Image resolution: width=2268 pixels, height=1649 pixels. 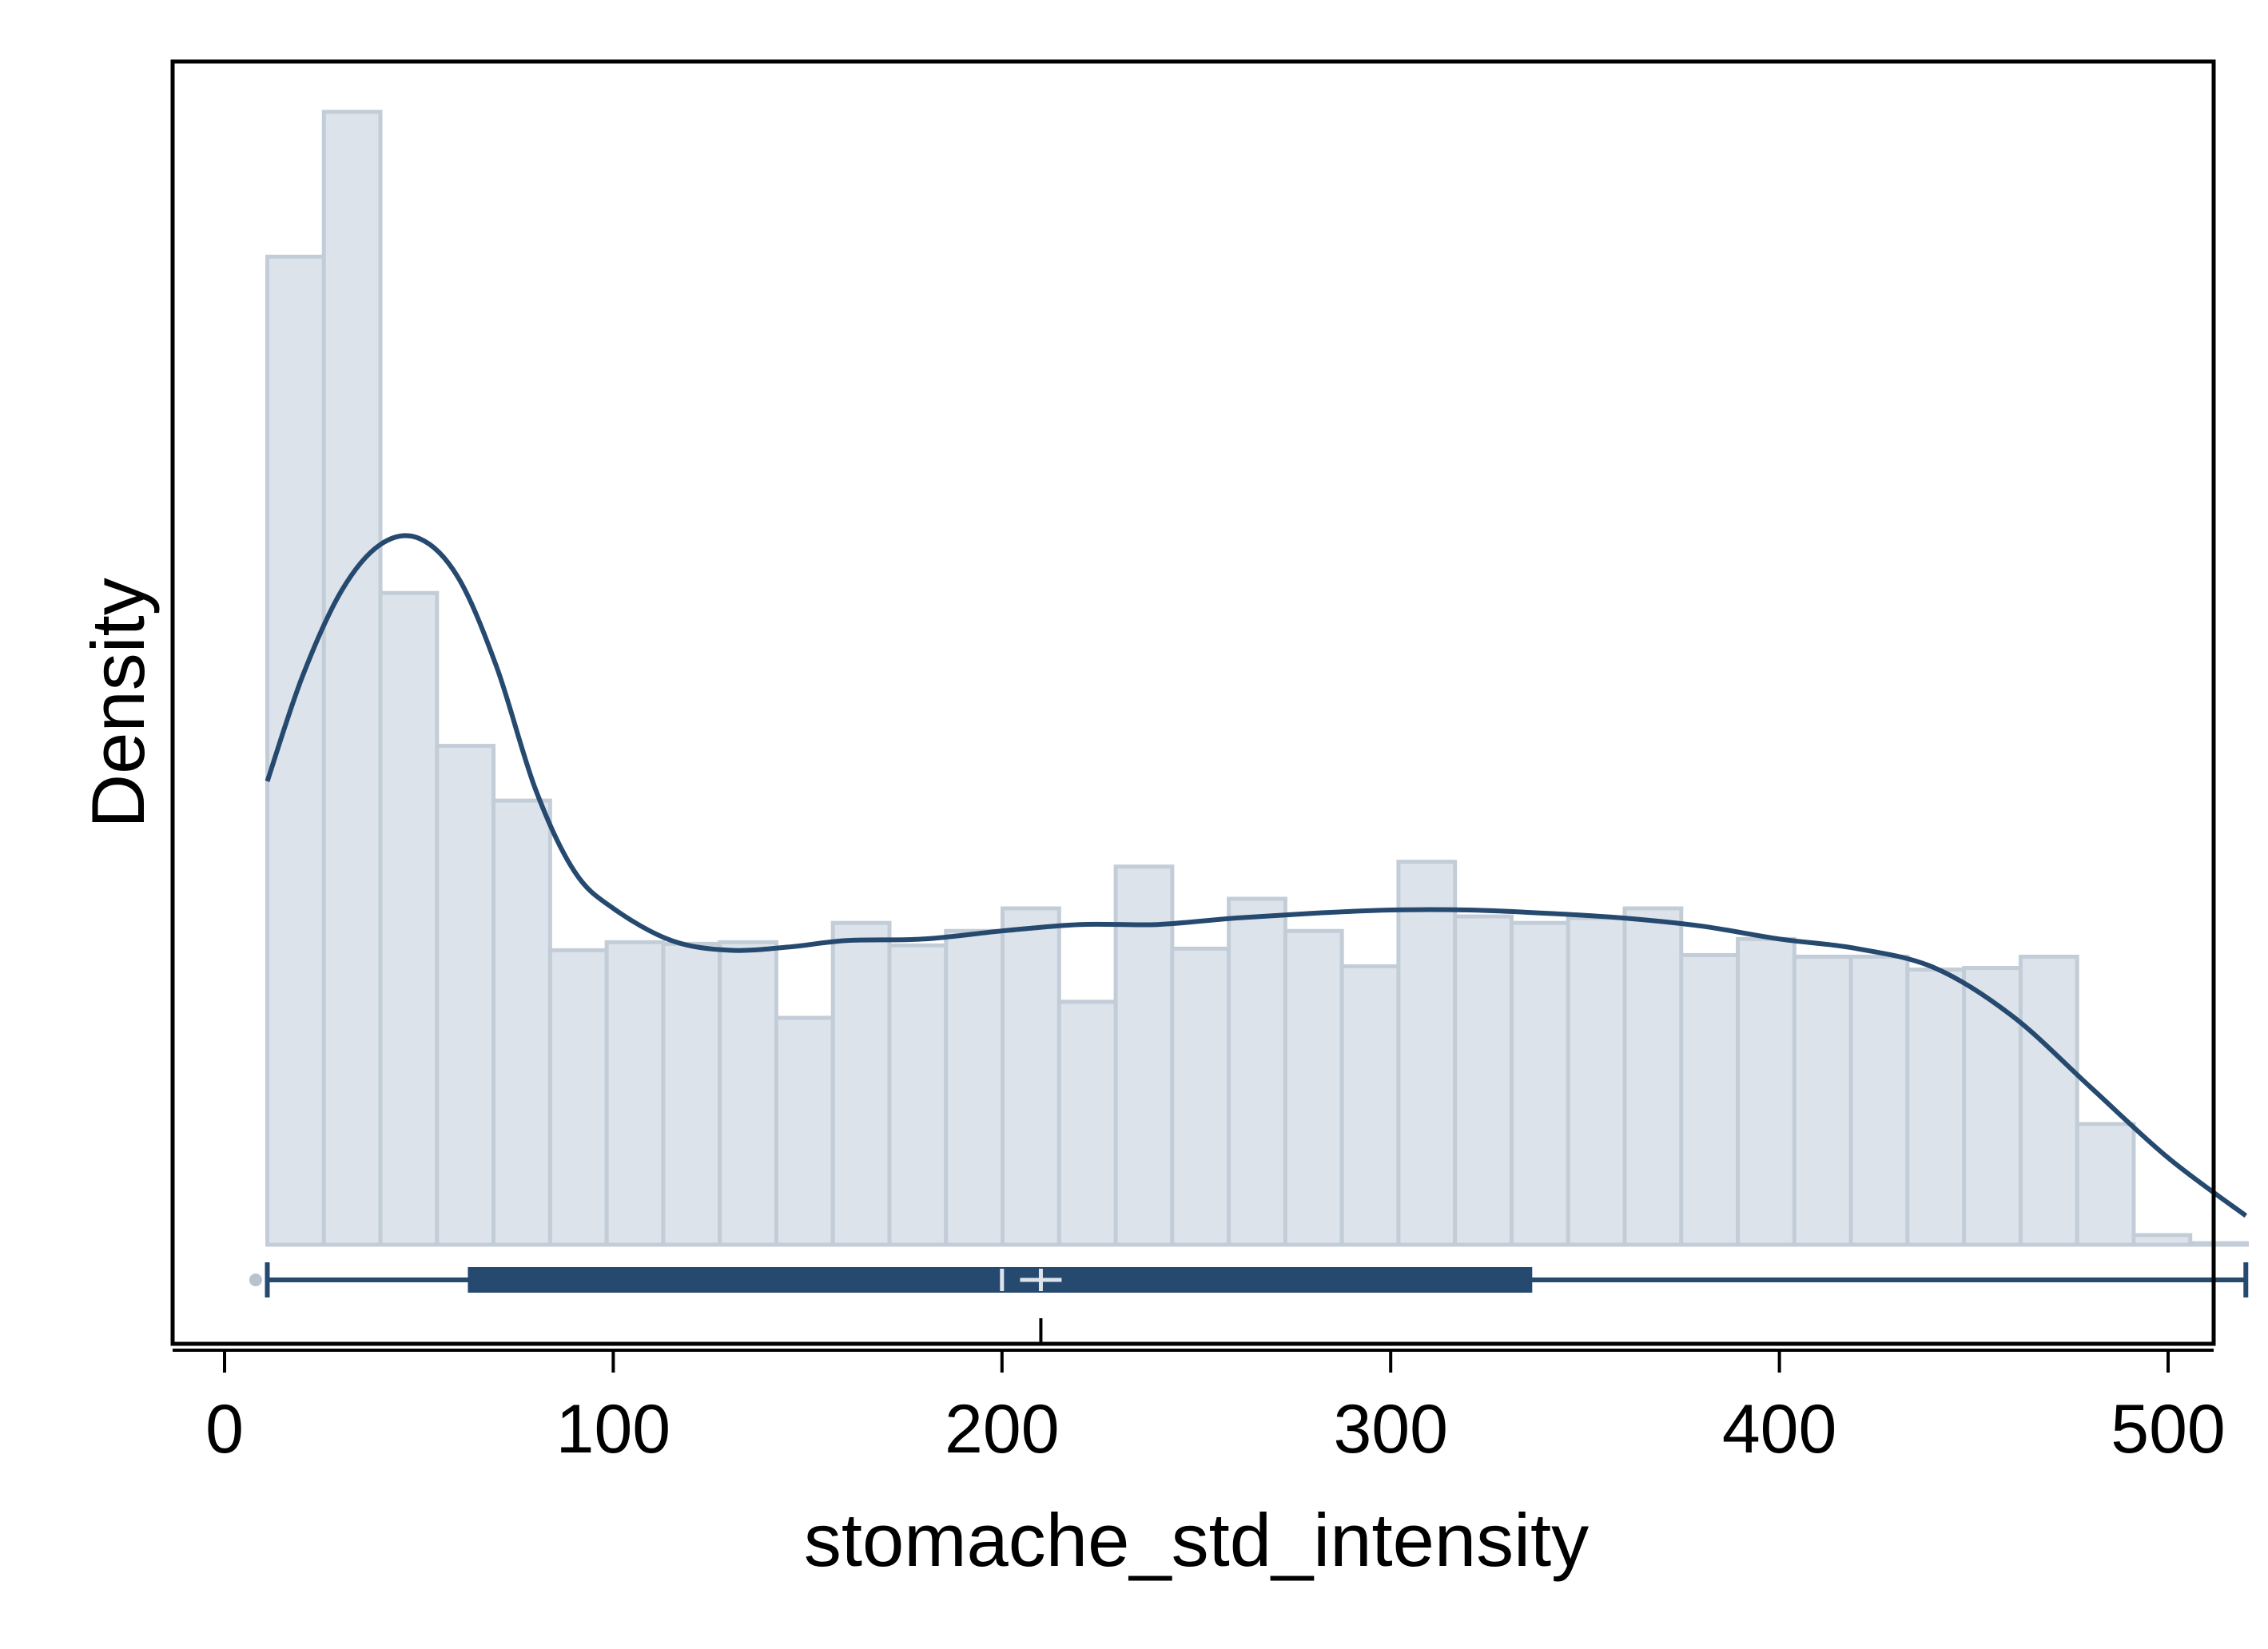 I want to click on x-tick-label: 100, so click(x=613, y=1429).